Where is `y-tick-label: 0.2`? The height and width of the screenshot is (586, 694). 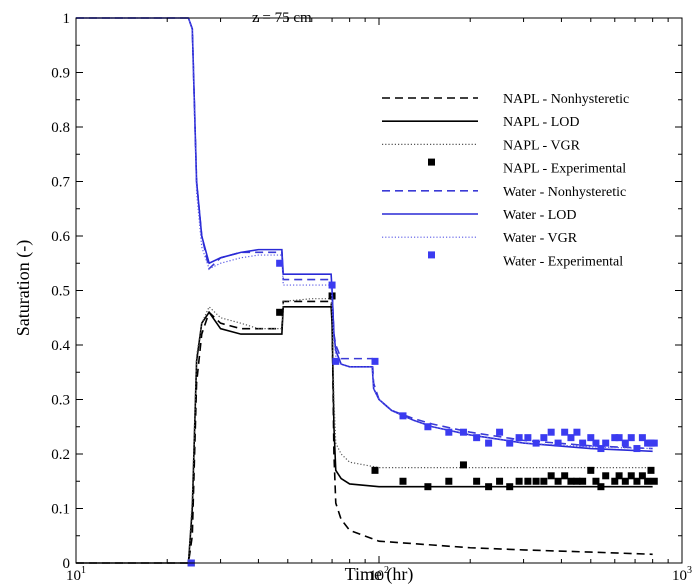
y-tick-label: 0.2 is located at coordinates (60, 455).